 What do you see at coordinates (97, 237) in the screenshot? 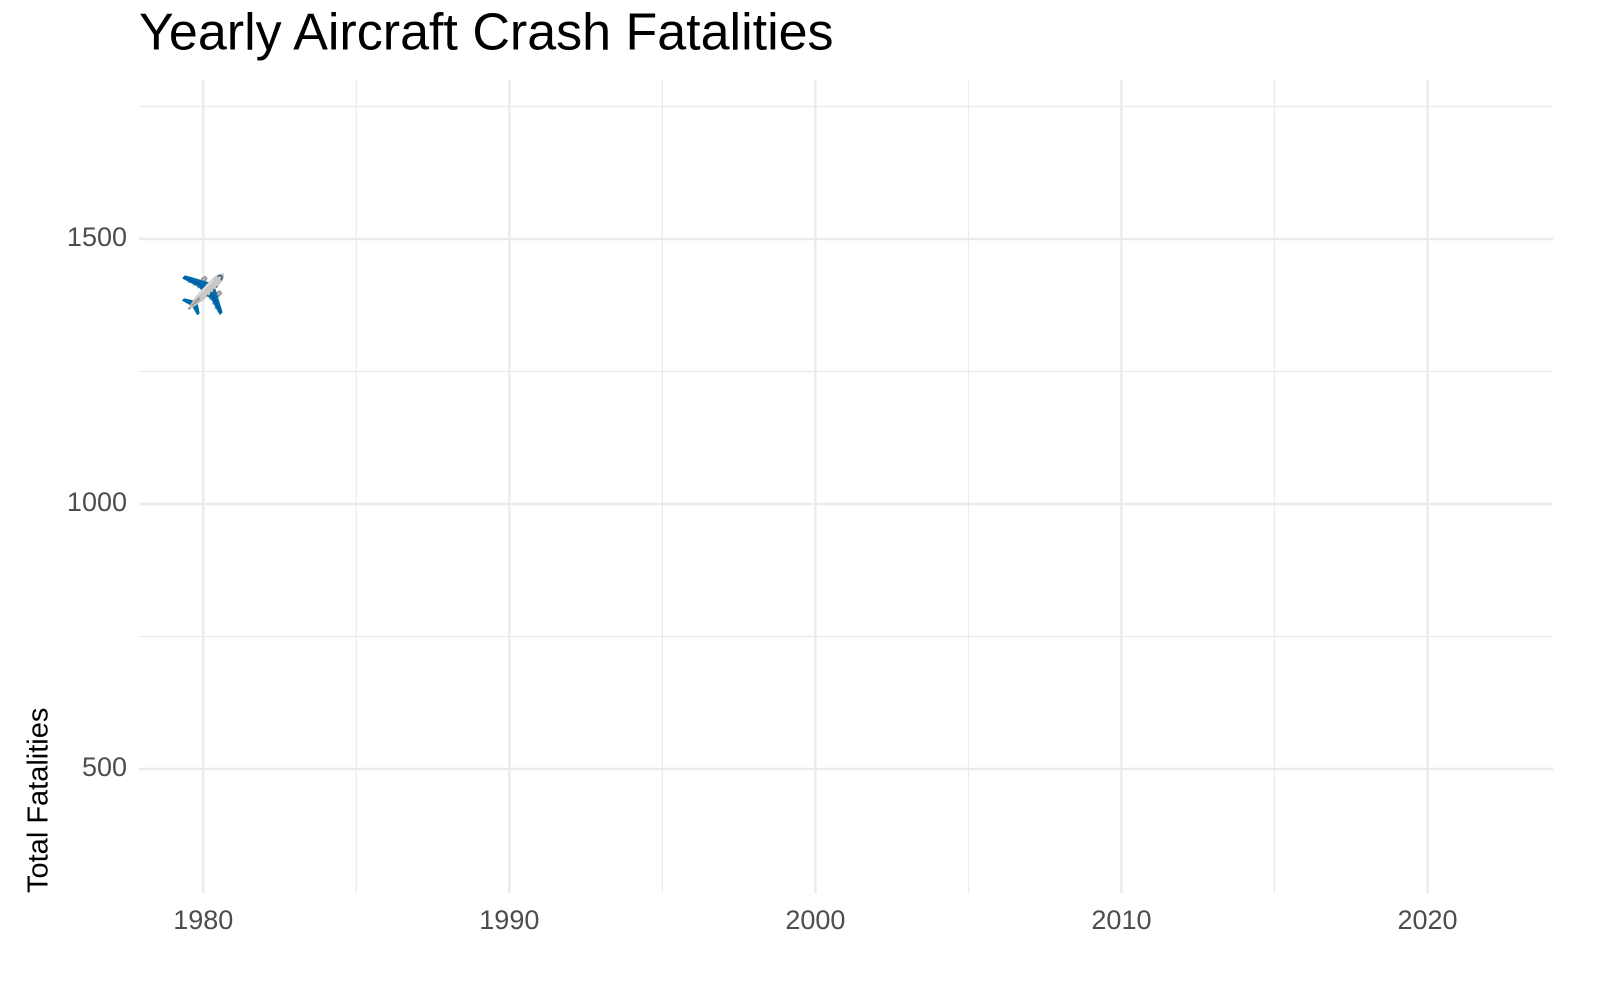
I see `y-tick-label: 1500` at bounding box center [97, 237].